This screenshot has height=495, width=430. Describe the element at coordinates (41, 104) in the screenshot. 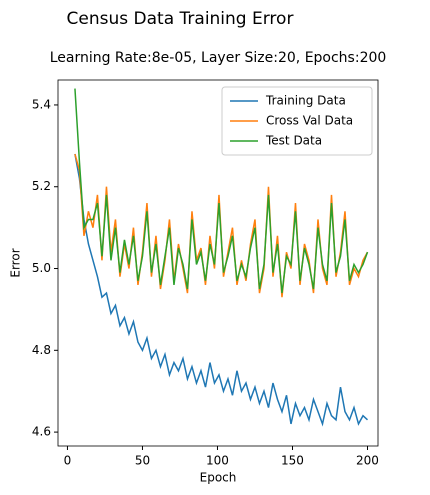

I see `y-tick-label: 5.4` at that location.